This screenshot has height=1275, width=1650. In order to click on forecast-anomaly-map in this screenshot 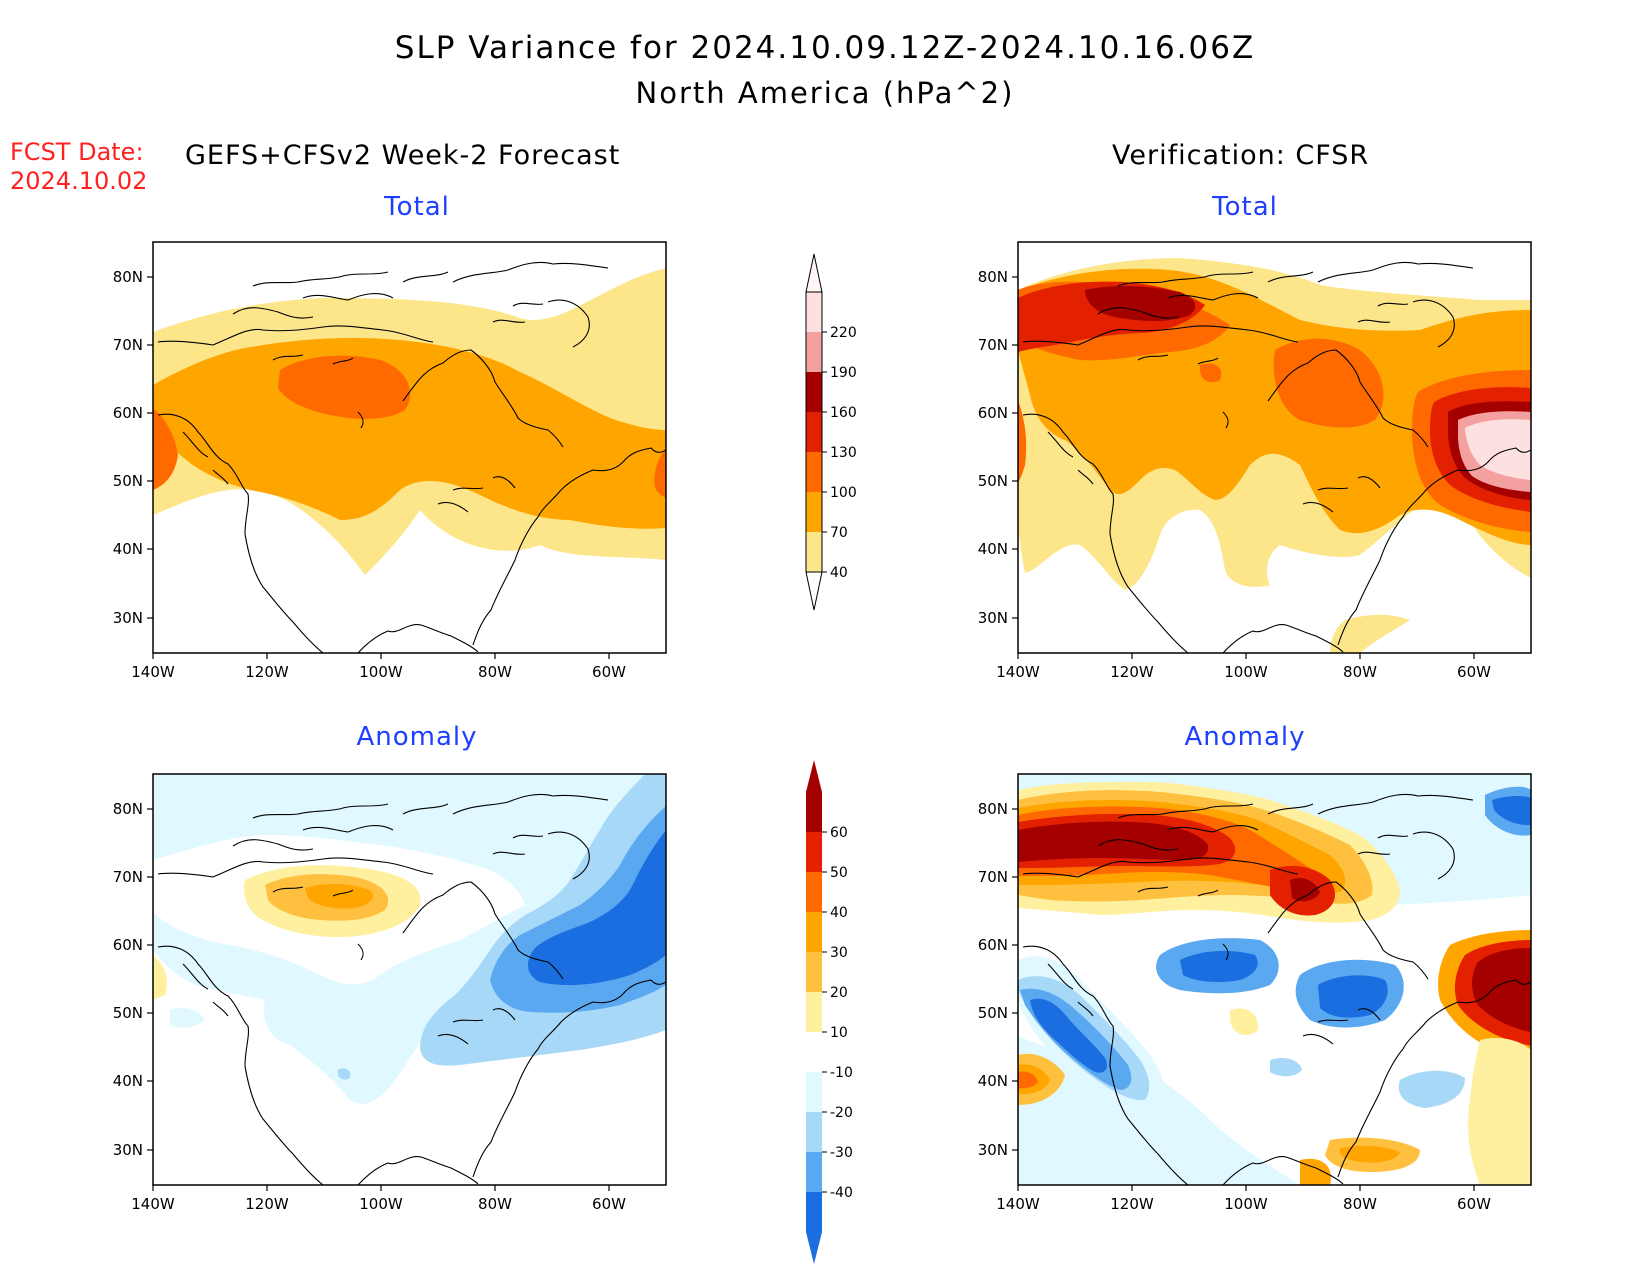, I will do `click(409, 979)`.